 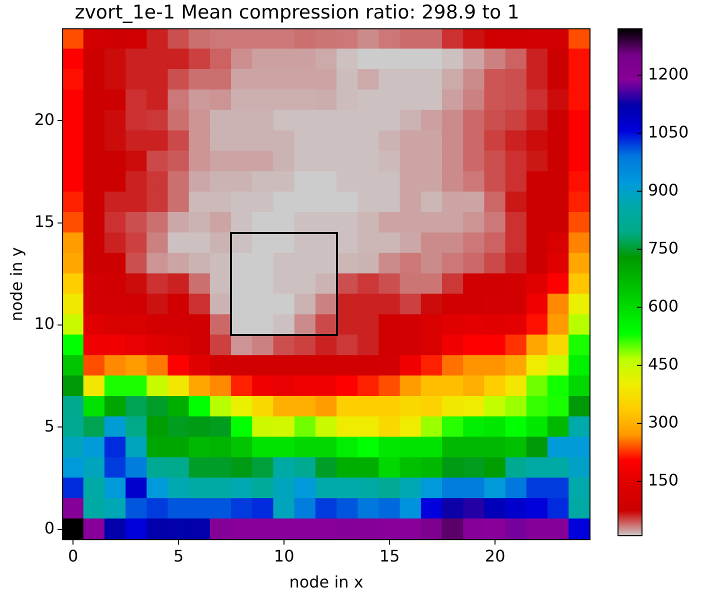 What do you see at coordinates (44, 222) in the screenshot?
I see `y-tick-label: 15` at bounding box center [44, 222].